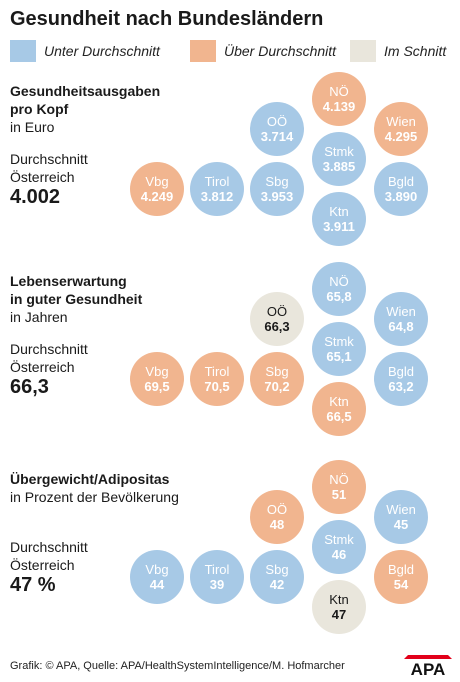 This screenshot has height=682, width=460. What do you see at coordinates (167, 19) in the screenshot?
I see `chart-title: Gesundheit nach Bundesländern` at bounding box center [167, 19].